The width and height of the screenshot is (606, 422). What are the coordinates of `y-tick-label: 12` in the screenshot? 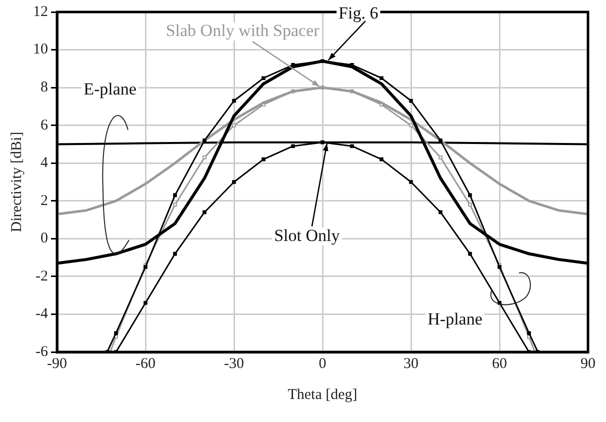 It's located at (40, 12).